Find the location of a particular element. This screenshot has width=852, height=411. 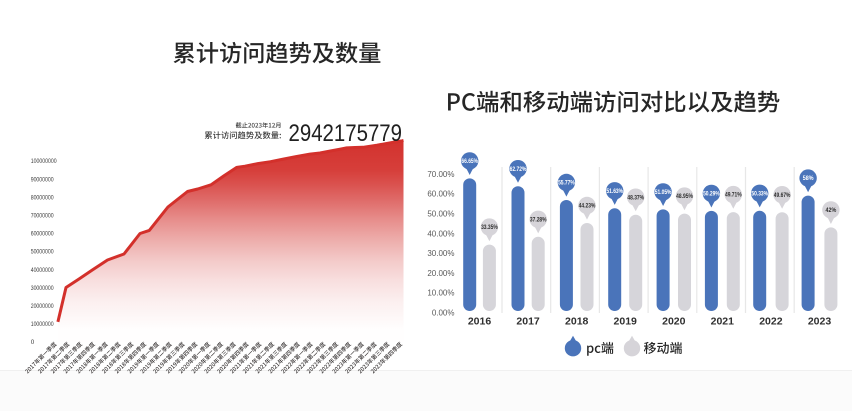

svg-text: 42% is located at coordinates (831, 211).